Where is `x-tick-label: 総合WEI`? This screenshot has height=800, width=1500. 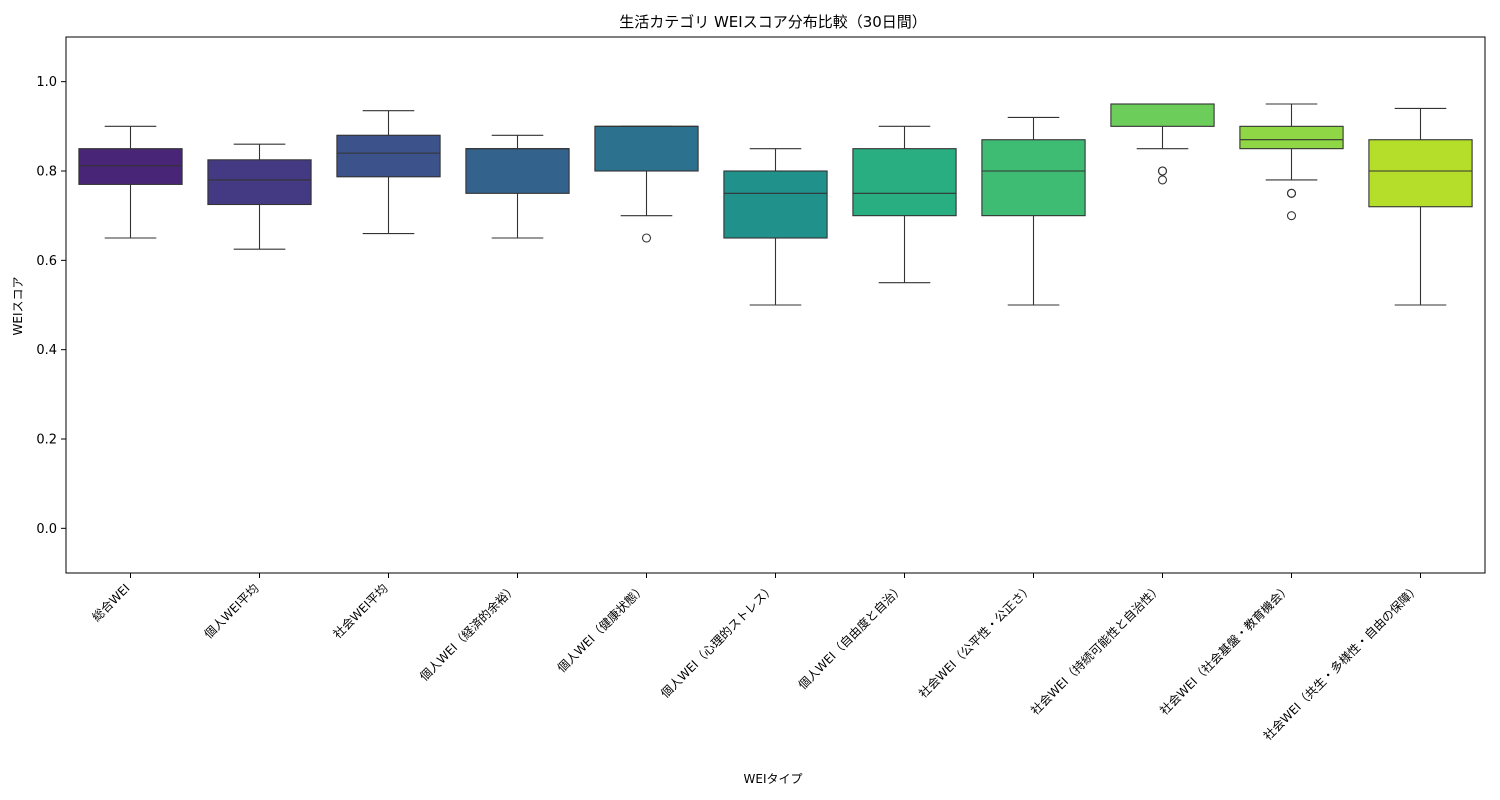 x-tick-label: 総合WEI is located at coordinates (111, 603).